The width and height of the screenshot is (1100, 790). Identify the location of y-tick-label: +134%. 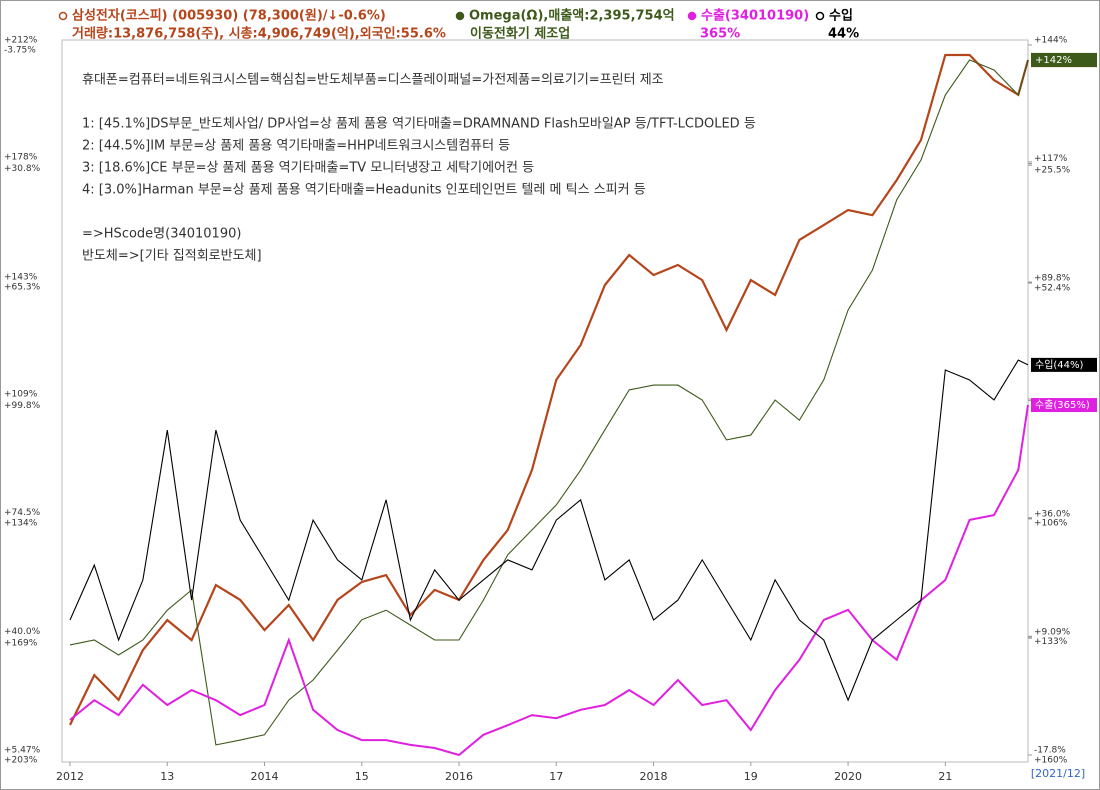
(21, 524).